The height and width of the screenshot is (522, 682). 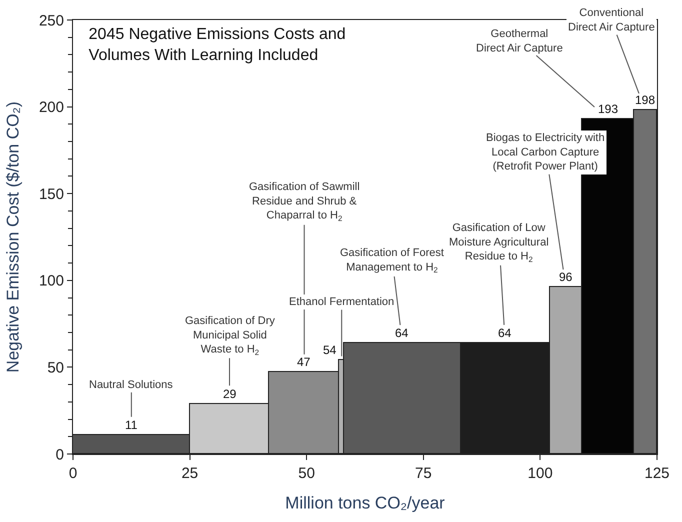 I want to click on x-tick-label: 125, so click(x=657, y=473).